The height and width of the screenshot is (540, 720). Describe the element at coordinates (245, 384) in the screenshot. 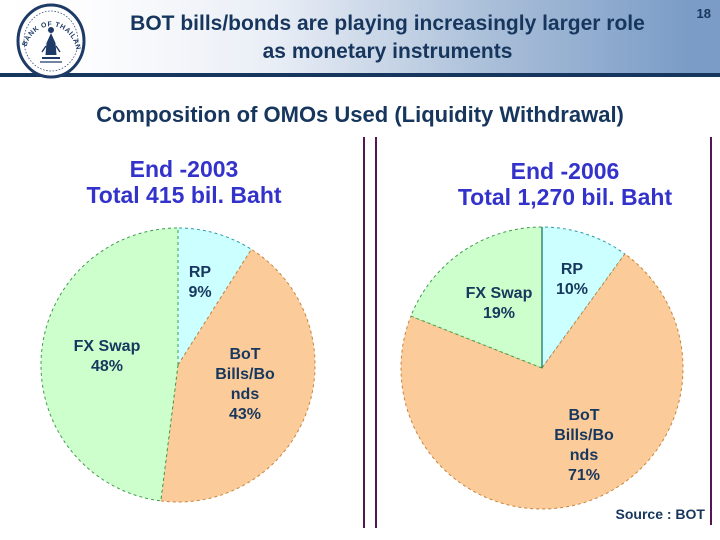

I see `pie-label-botbills-2003: BoT Bills/Bo nds 43%` at that location.